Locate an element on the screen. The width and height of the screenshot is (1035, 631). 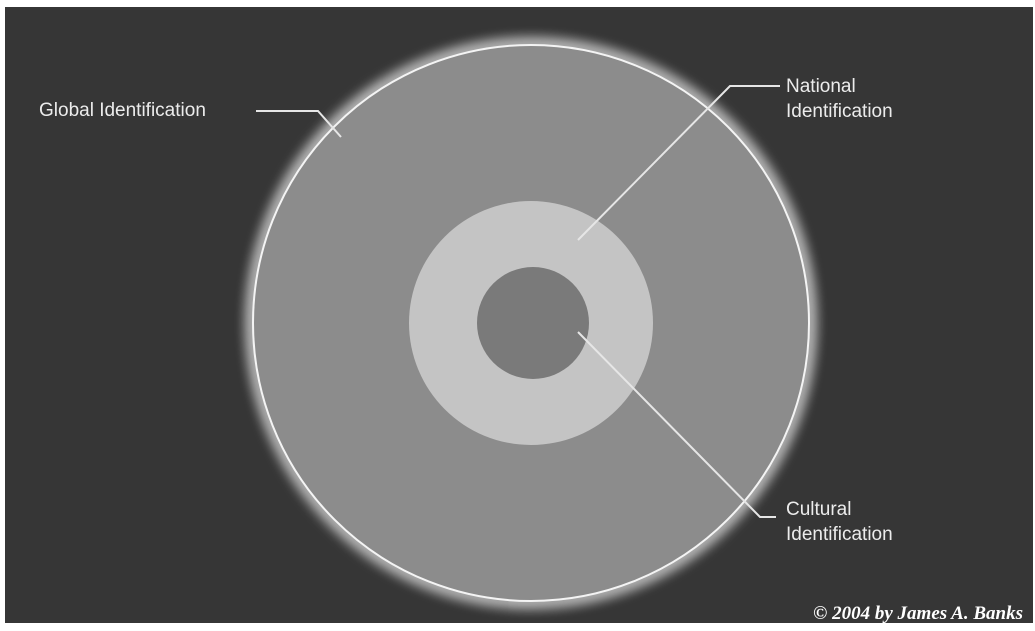
global-identification-label: Global Identification is located at coordinates (122, 110).